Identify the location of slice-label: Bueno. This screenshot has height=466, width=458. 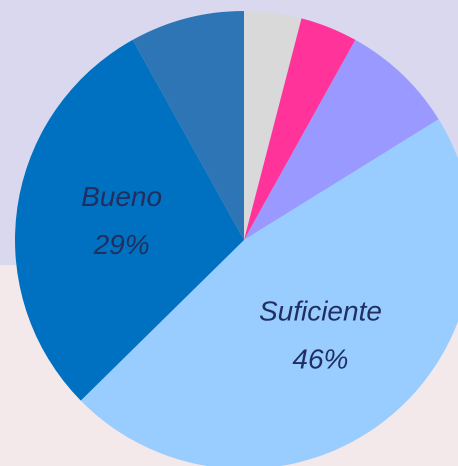
(121, 196).